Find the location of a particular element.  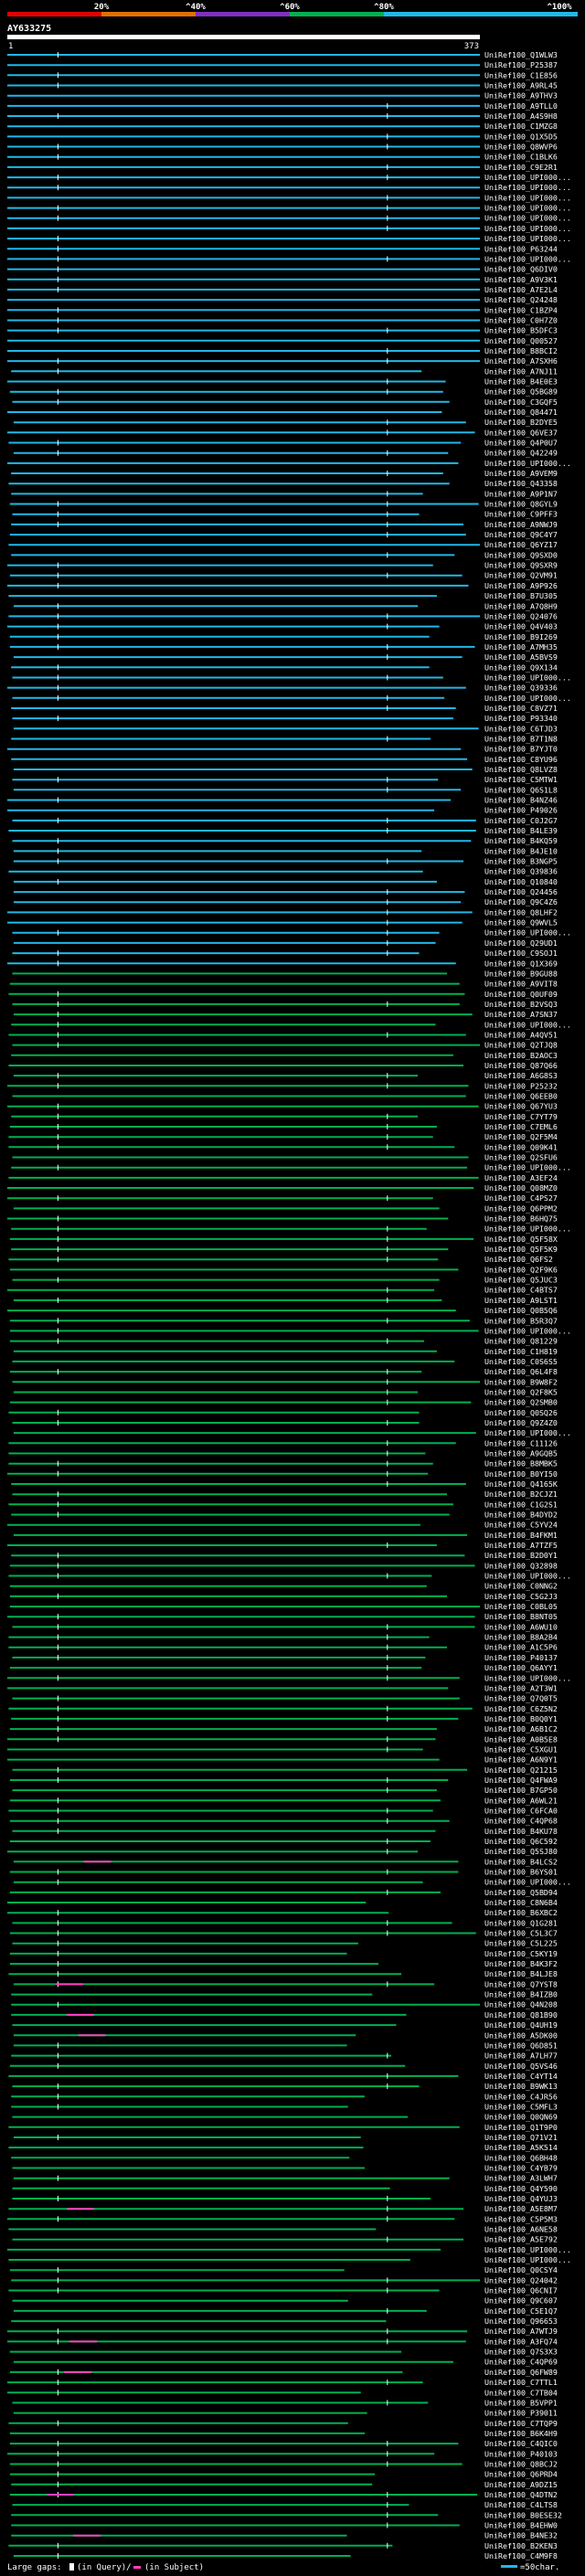

subject-label: UniRef100_C5MTW1 is located at coordinates (521, 779).